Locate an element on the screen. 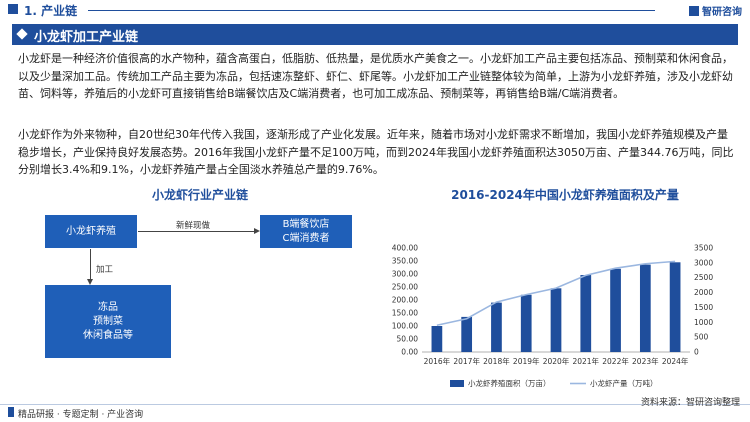 This screenshot has height=422, width=750. left-tick-label: 400.00 is located at coordinates (405, 248).